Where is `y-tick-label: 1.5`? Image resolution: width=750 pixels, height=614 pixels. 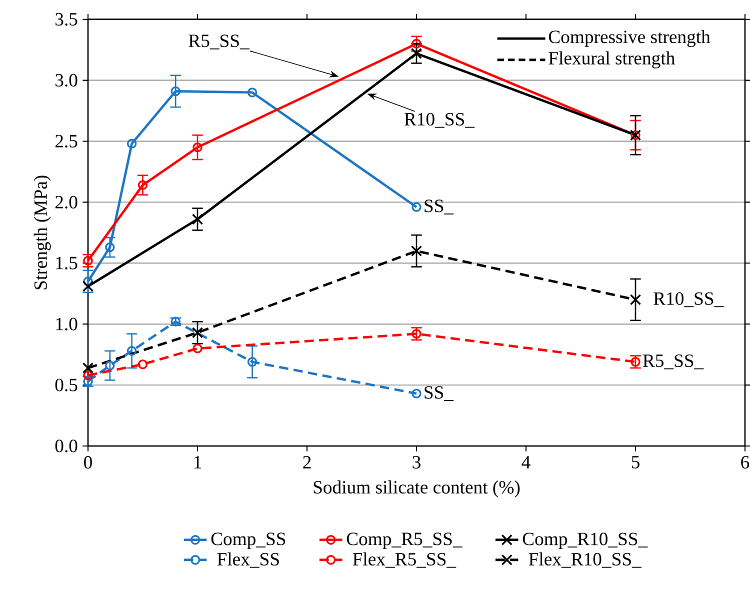 y-tick-label: 1.5 is located at coordinates (67, 263).